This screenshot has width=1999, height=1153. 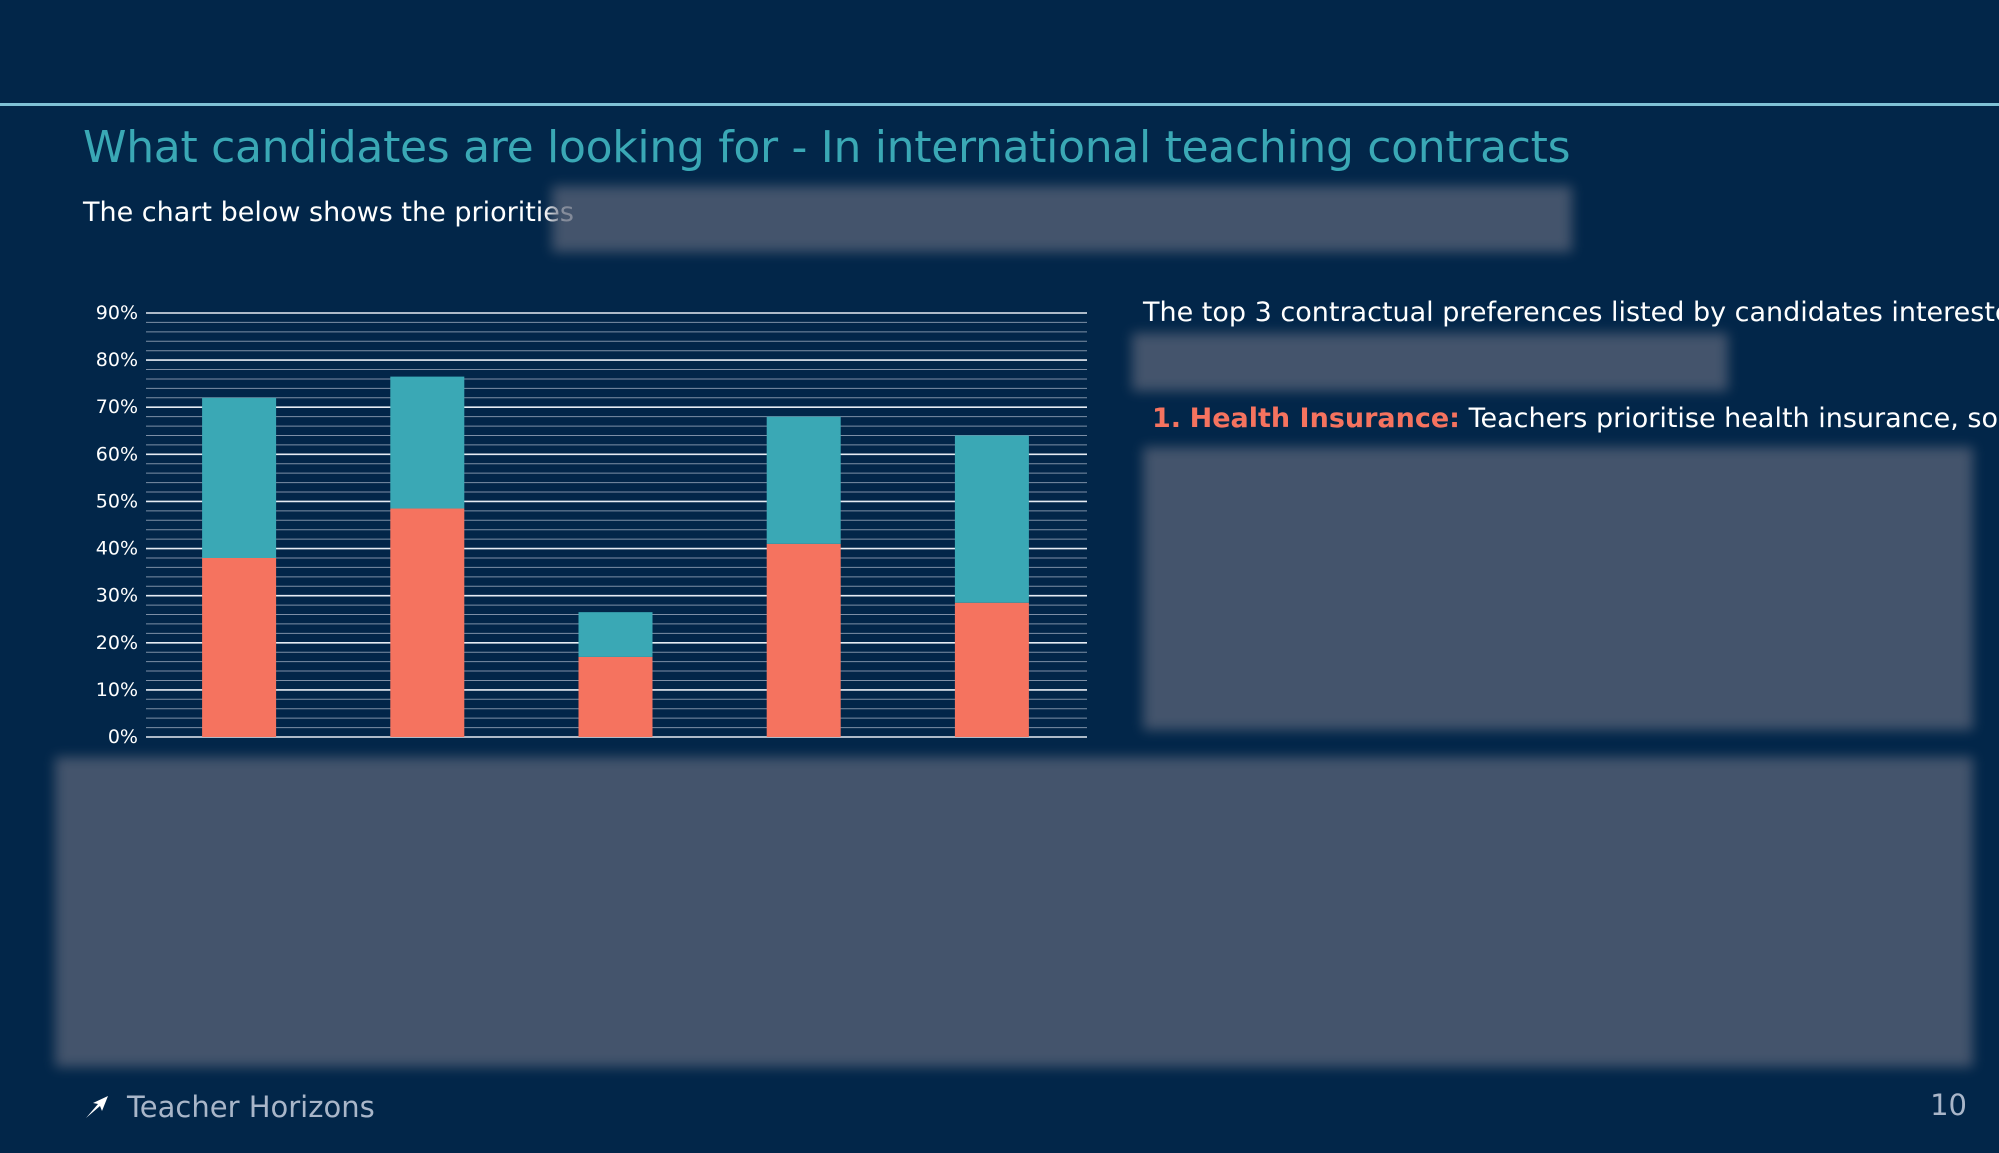 I want to click on header-divider, so click(x=999, y=104).